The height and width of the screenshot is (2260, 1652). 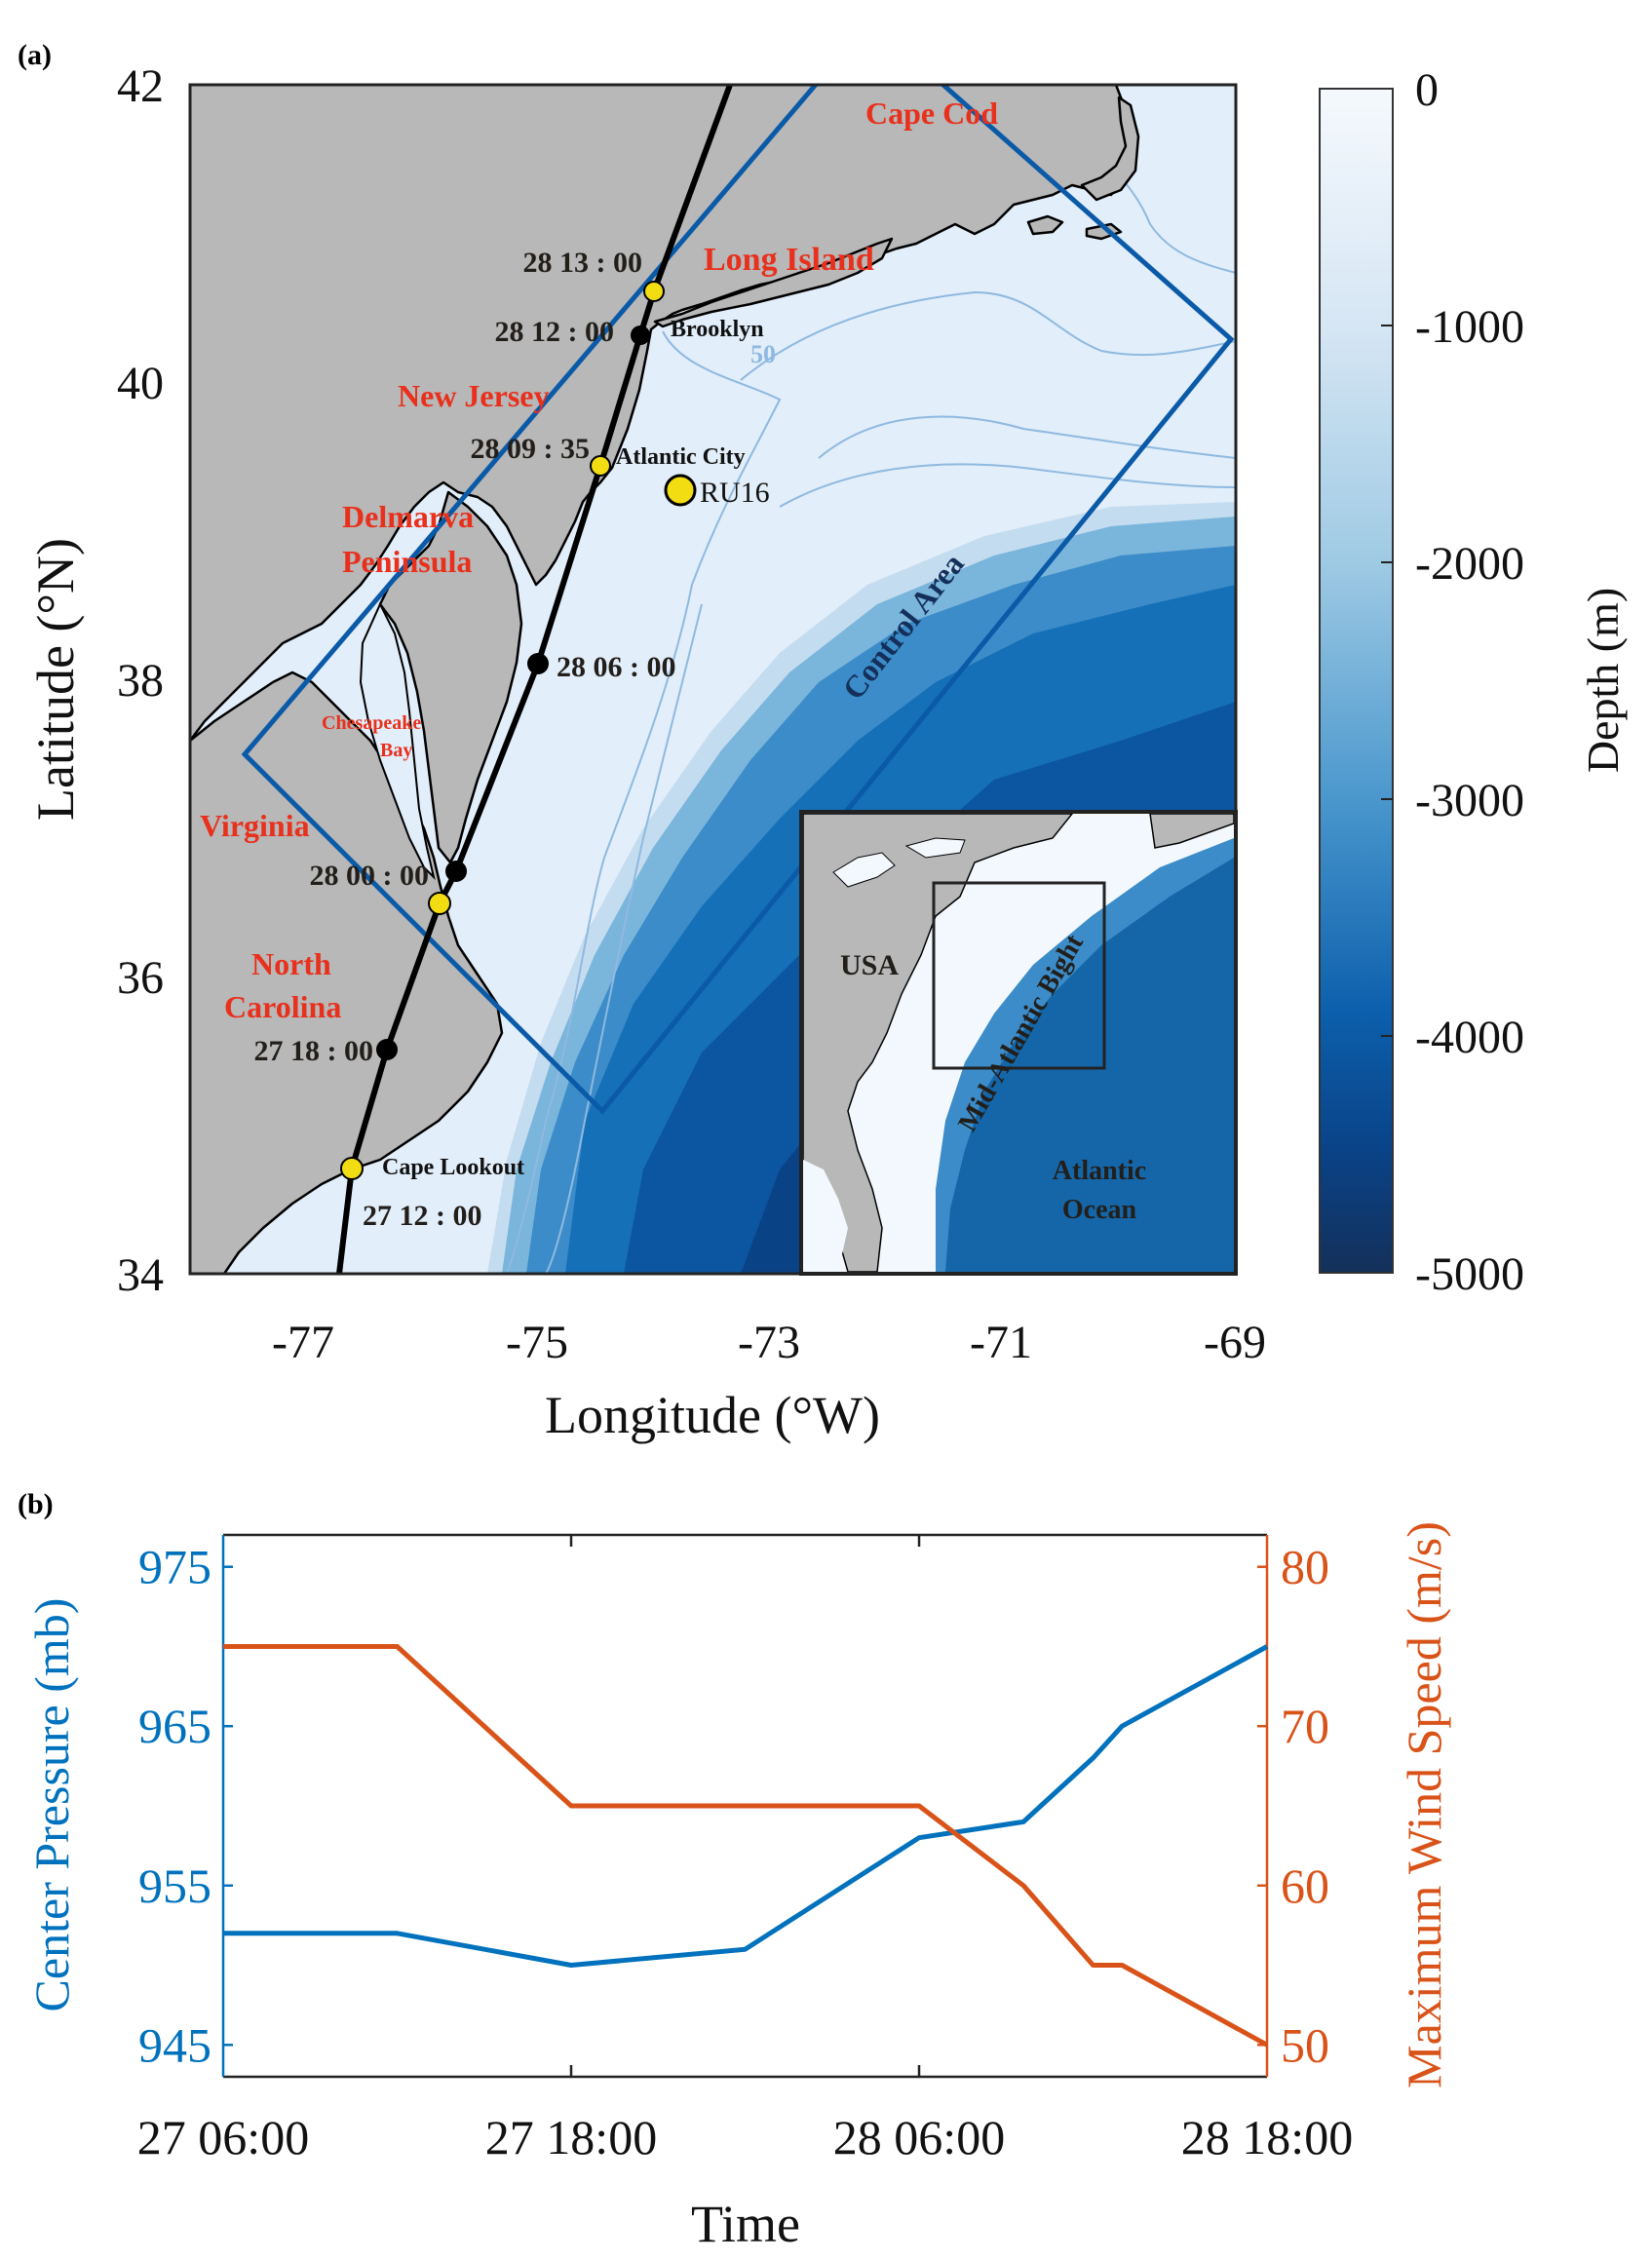 I want to click on label-long-island: Long Island, so click(x=789, y=260).